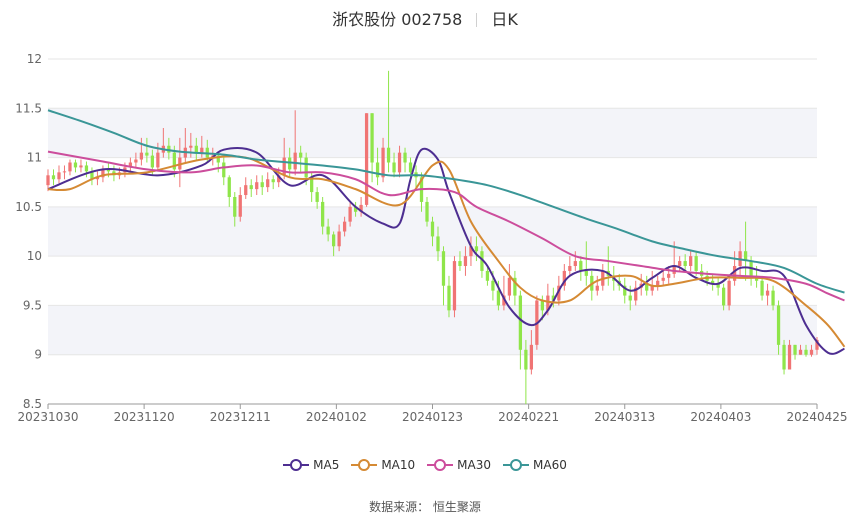 The image size is (850, 517). What do you see at coordinates (425, 465) in the screenshot?
I see `legend: MA5 MA10 MA30 MA60` at bounding box center [425, 465].